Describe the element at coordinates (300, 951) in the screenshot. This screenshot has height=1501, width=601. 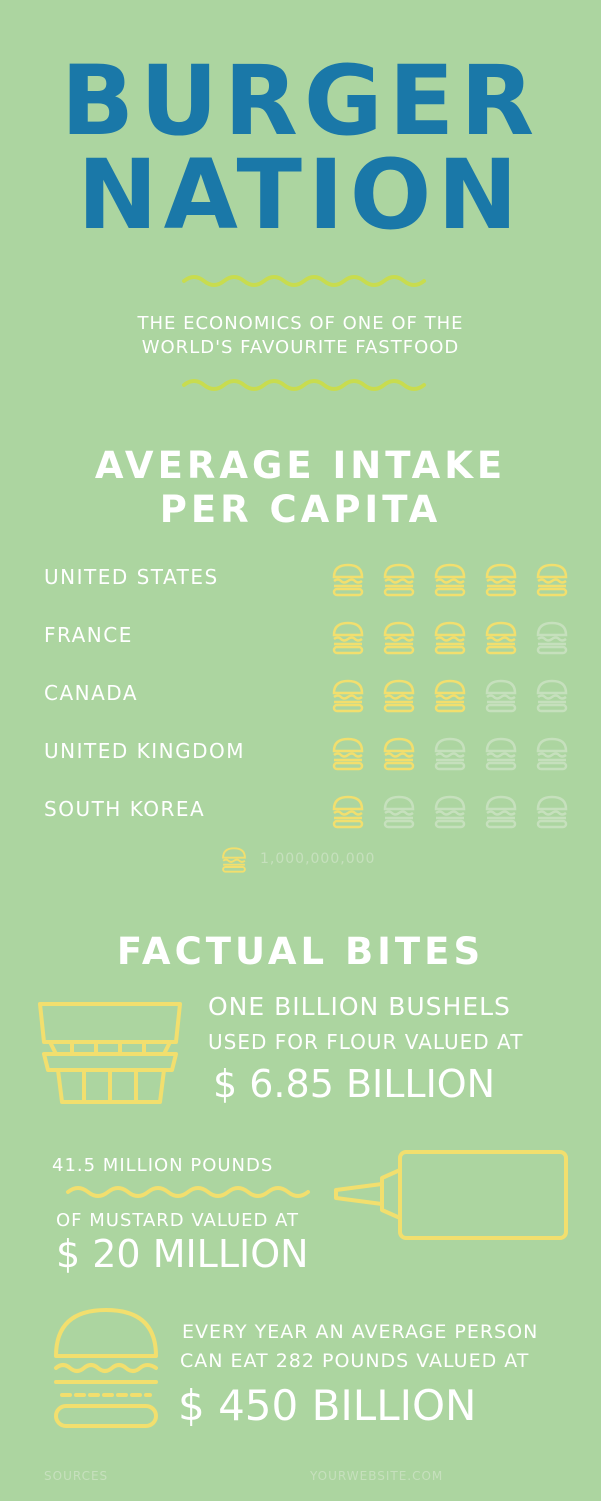
I see `facts-title: FACTUAL BITES` at that location.